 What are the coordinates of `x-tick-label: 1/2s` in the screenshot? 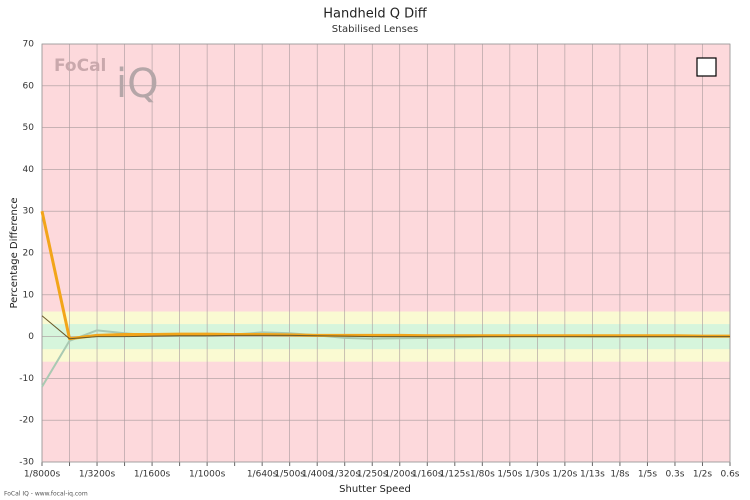 It's located at (702, 475).